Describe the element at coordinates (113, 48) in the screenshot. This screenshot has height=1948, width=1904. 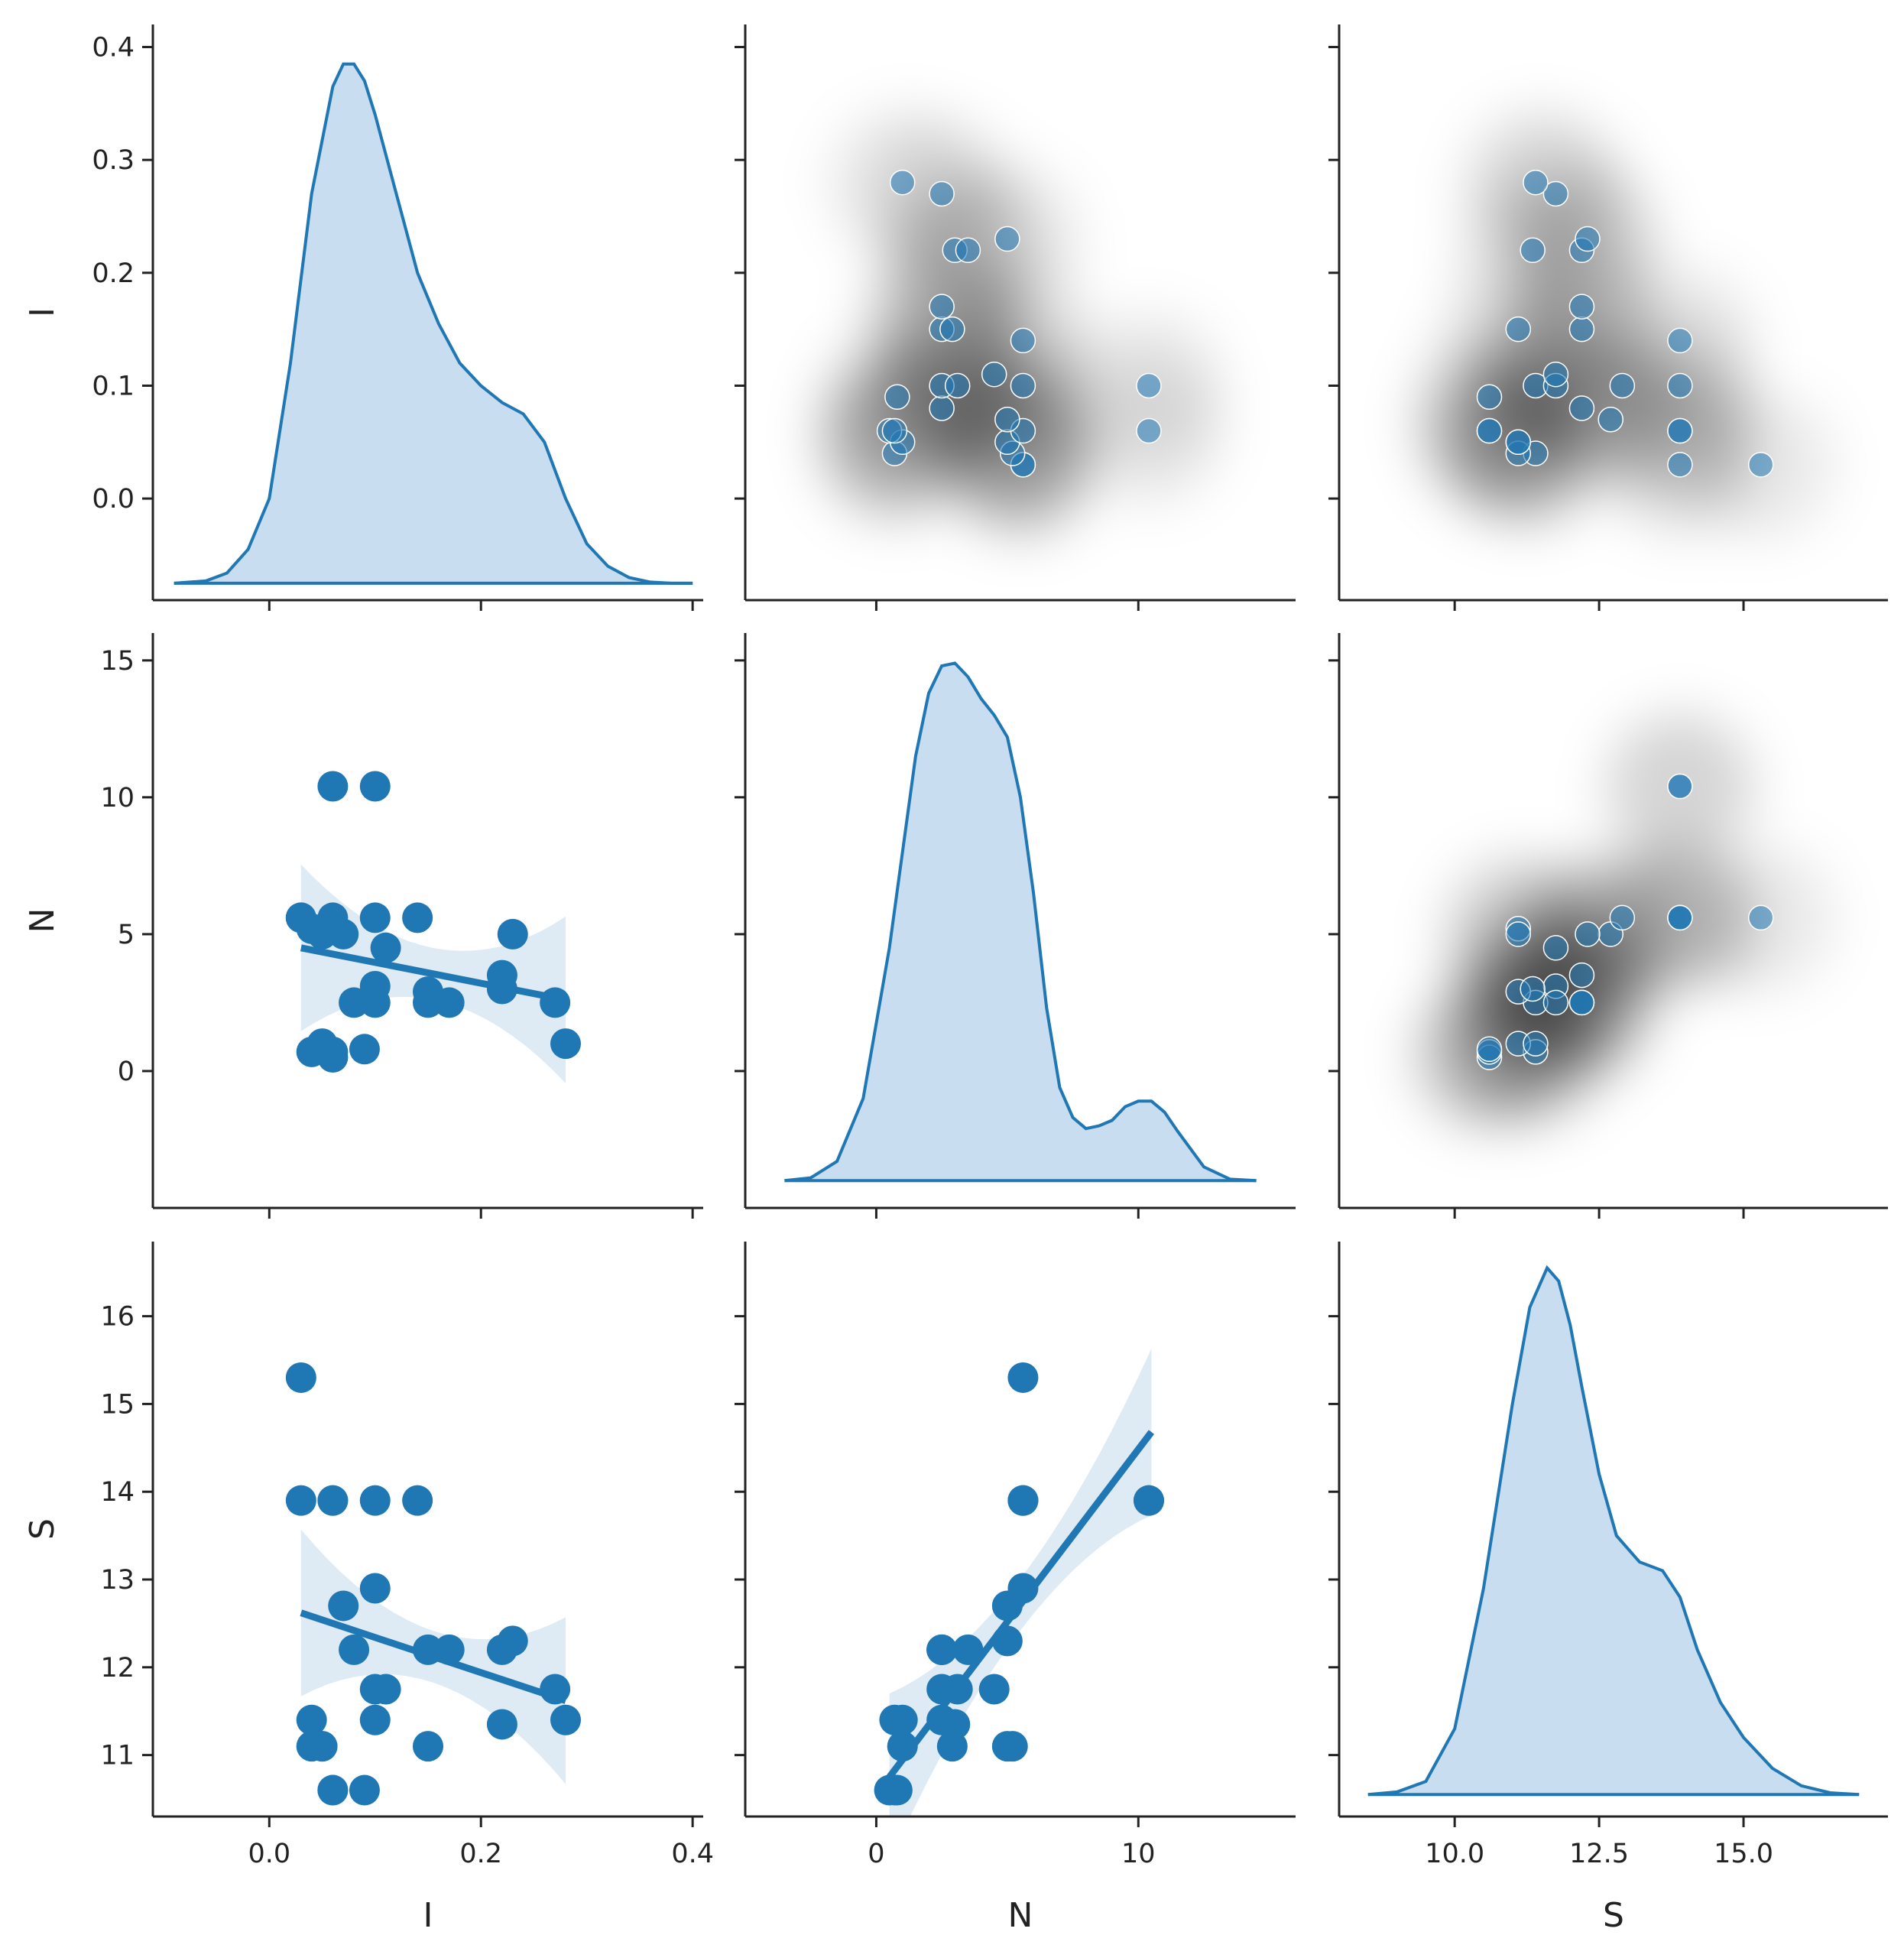
I see `y-tick-label: 0.4` at that location.